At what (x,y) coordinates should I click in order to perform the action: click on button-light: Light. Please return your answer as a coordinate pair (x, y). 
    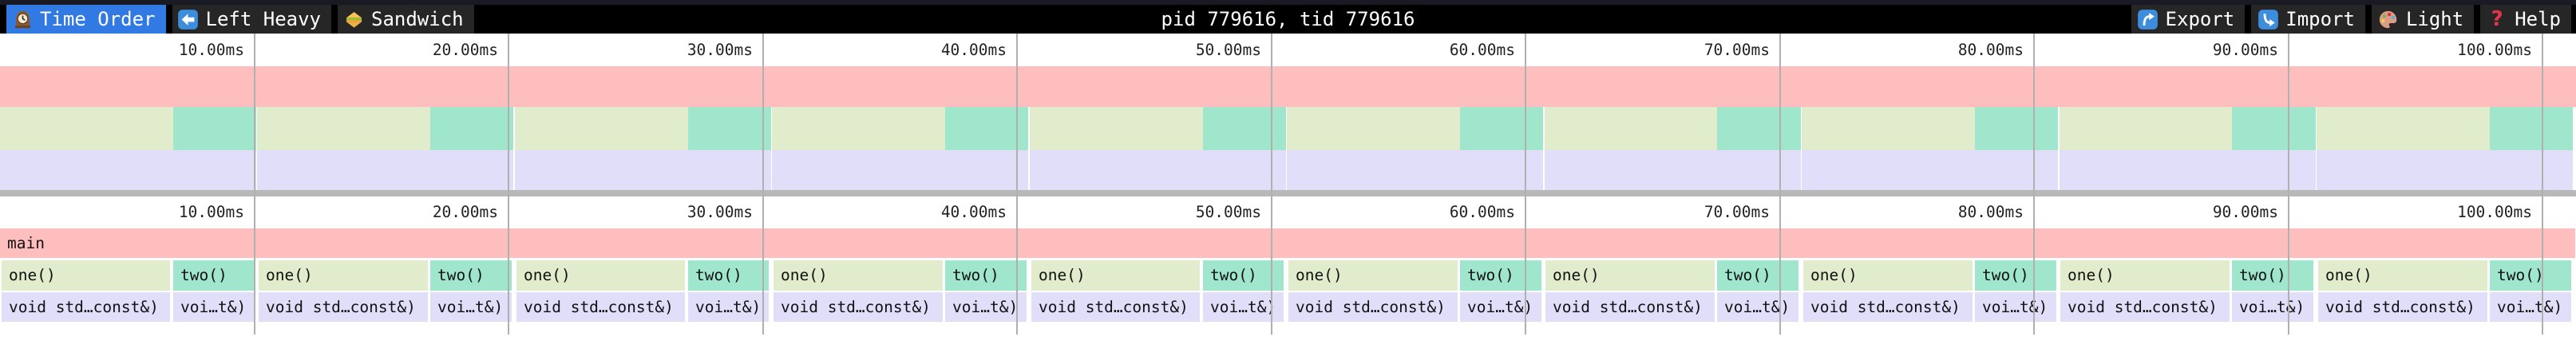
    Looking at the image, I should click on (2423, 19).